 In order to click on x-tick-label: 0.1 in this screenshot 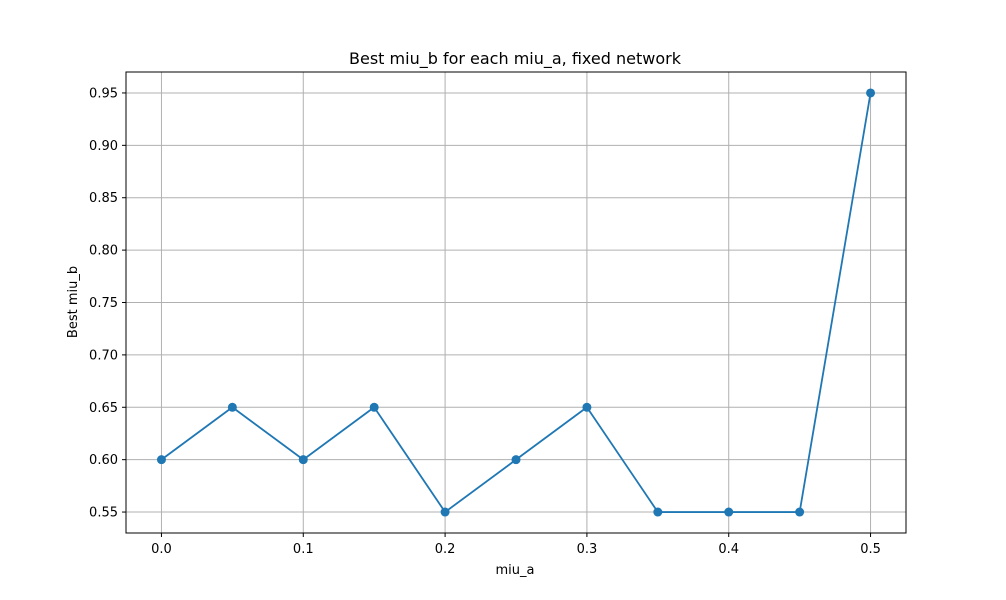, I will do `click(303, 549)`.